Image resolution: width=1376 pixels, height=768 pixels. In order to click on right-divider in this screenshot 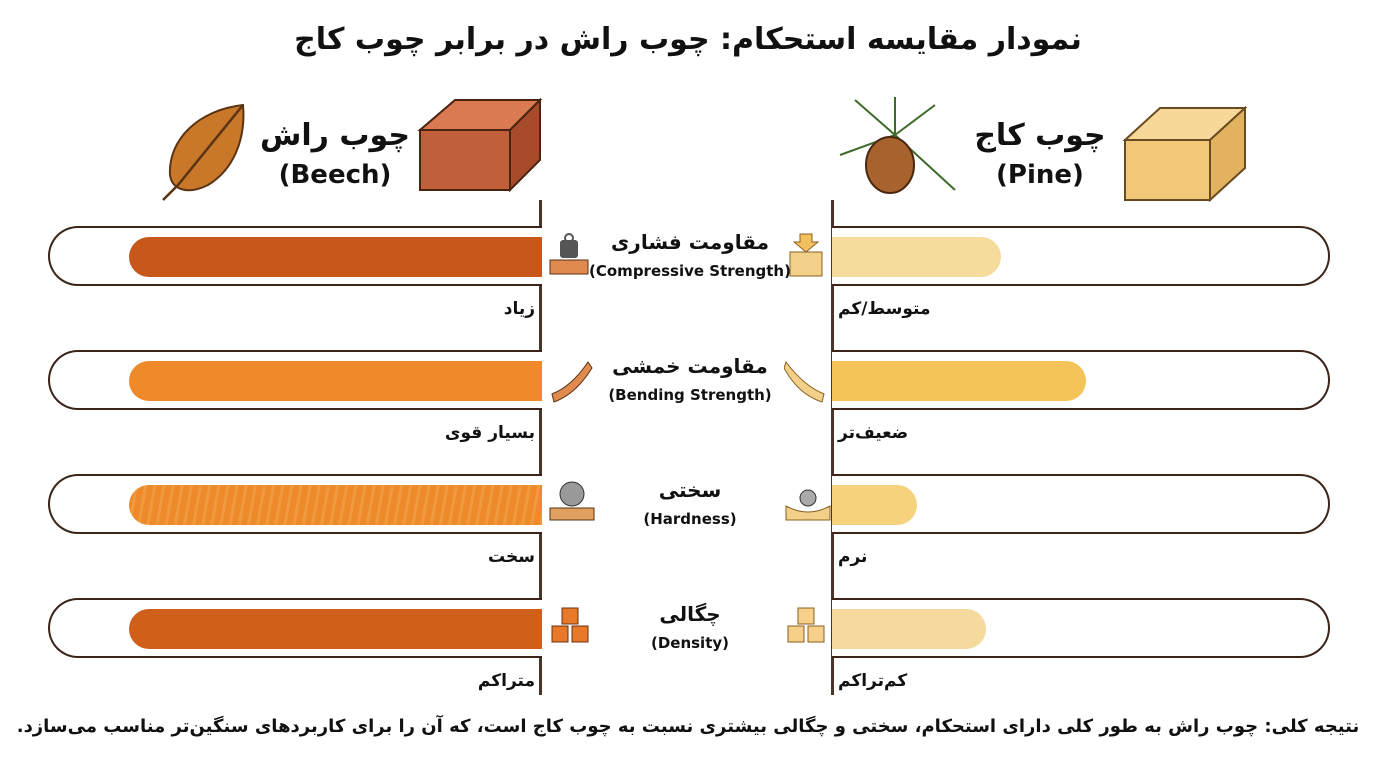, I will do `click(832, 447)`.